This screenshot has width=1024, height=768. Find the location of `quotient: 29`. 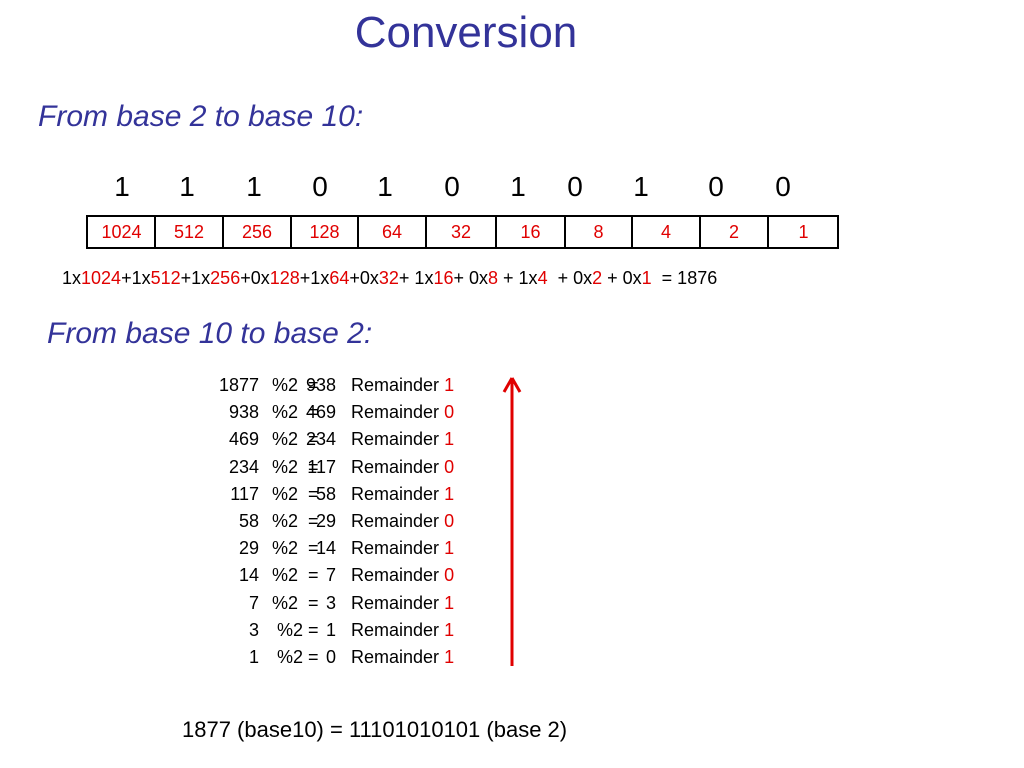

quotient: 29 is located at coordinates (325, 521).